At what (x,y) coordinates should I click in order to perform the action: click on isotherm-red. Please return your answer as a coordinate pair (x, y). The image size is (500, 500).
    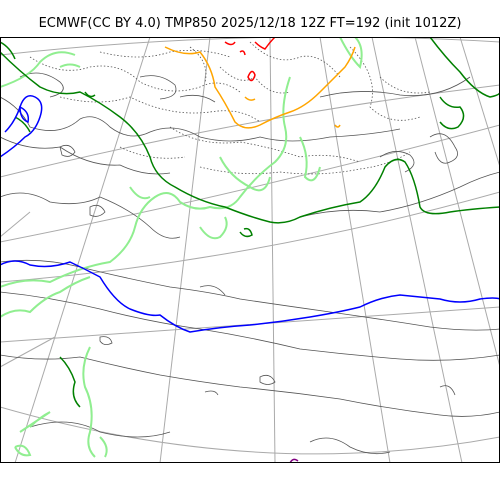
    Looking at the image, I should click on (250, 59).